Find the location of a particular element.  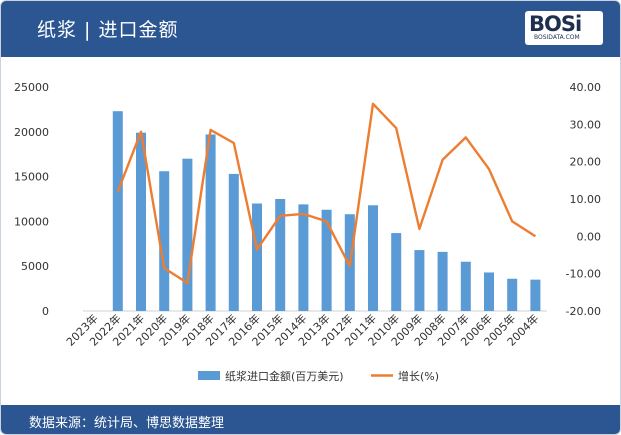

y-right-tick-label: 20.00 is located at coordinates (586, 162).